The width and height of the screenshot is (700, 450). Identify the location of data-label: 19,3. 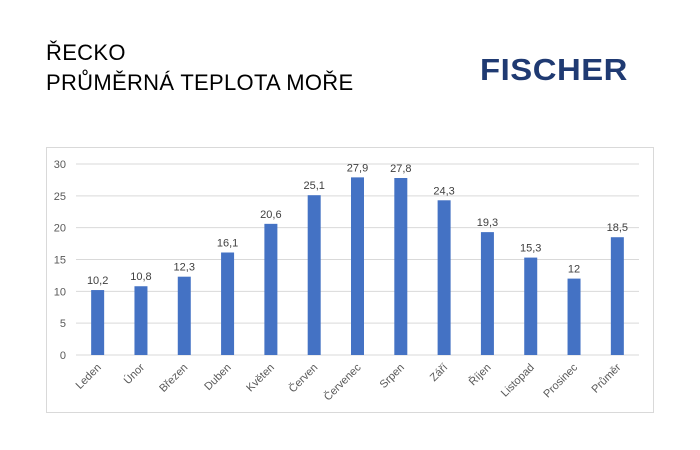
(487, 223).